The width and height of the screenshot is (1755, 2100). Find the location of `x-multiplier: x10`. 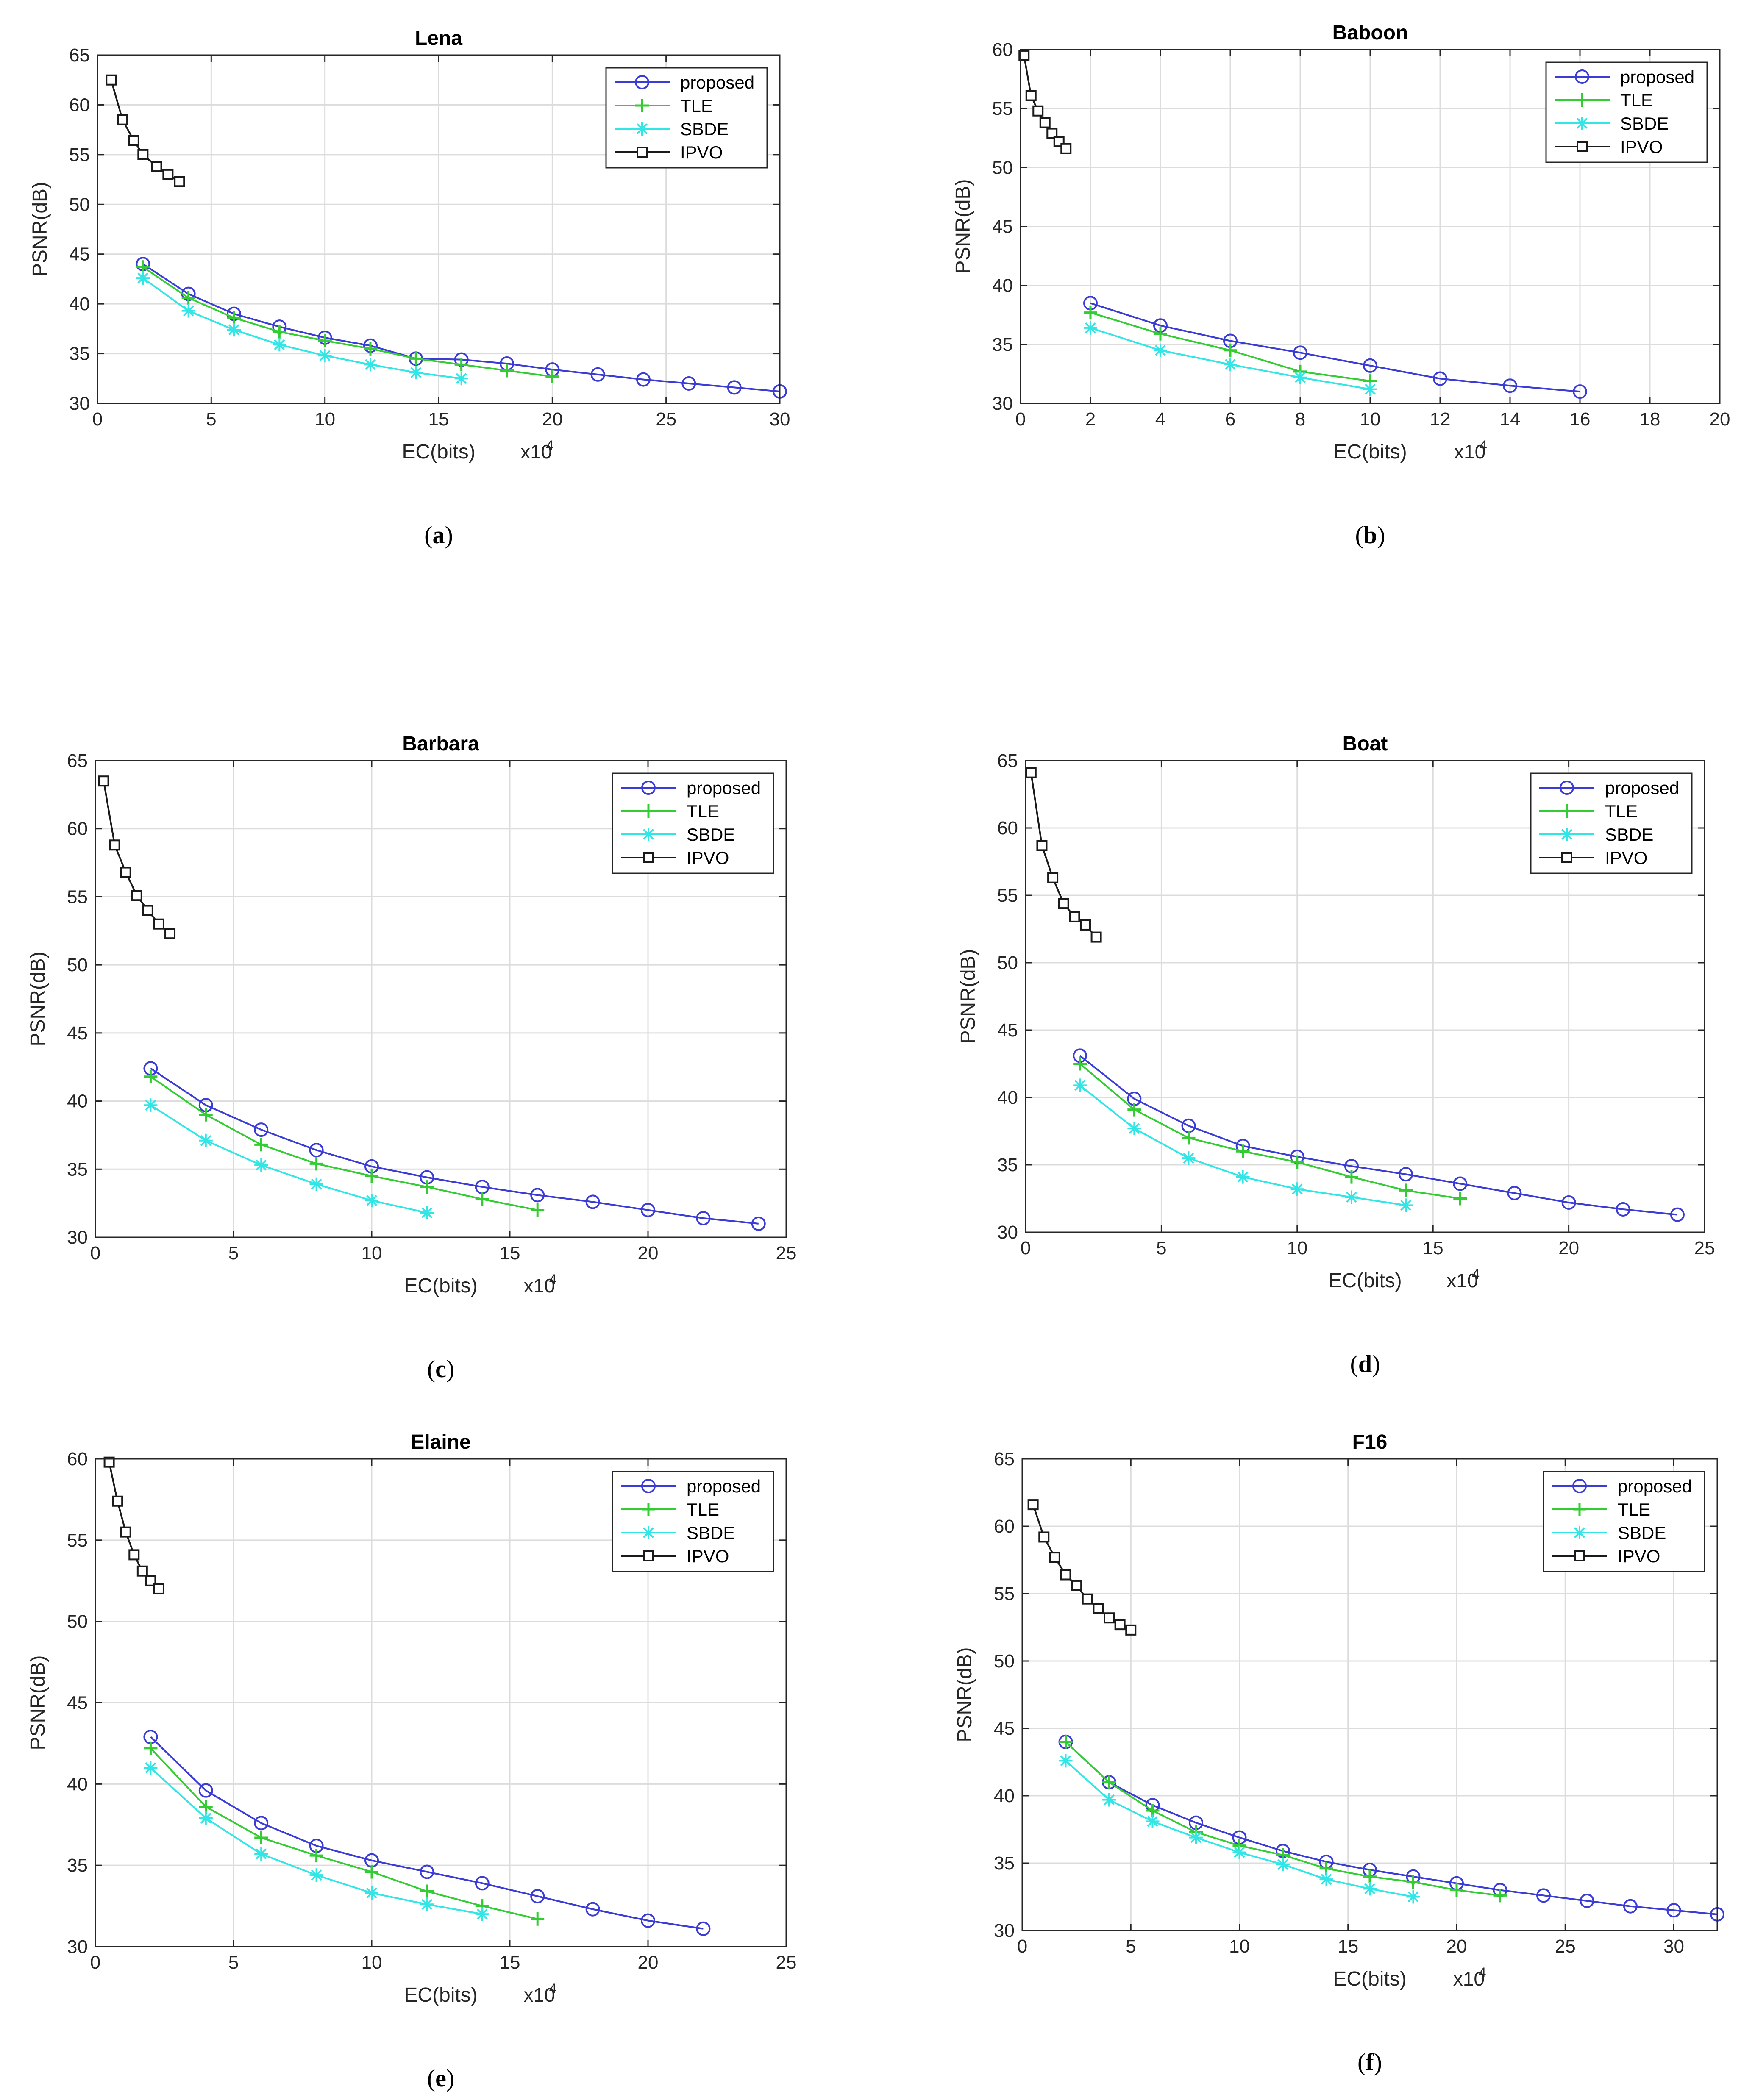

x-multiplier: x10 is located at coordinates (539, 1286).